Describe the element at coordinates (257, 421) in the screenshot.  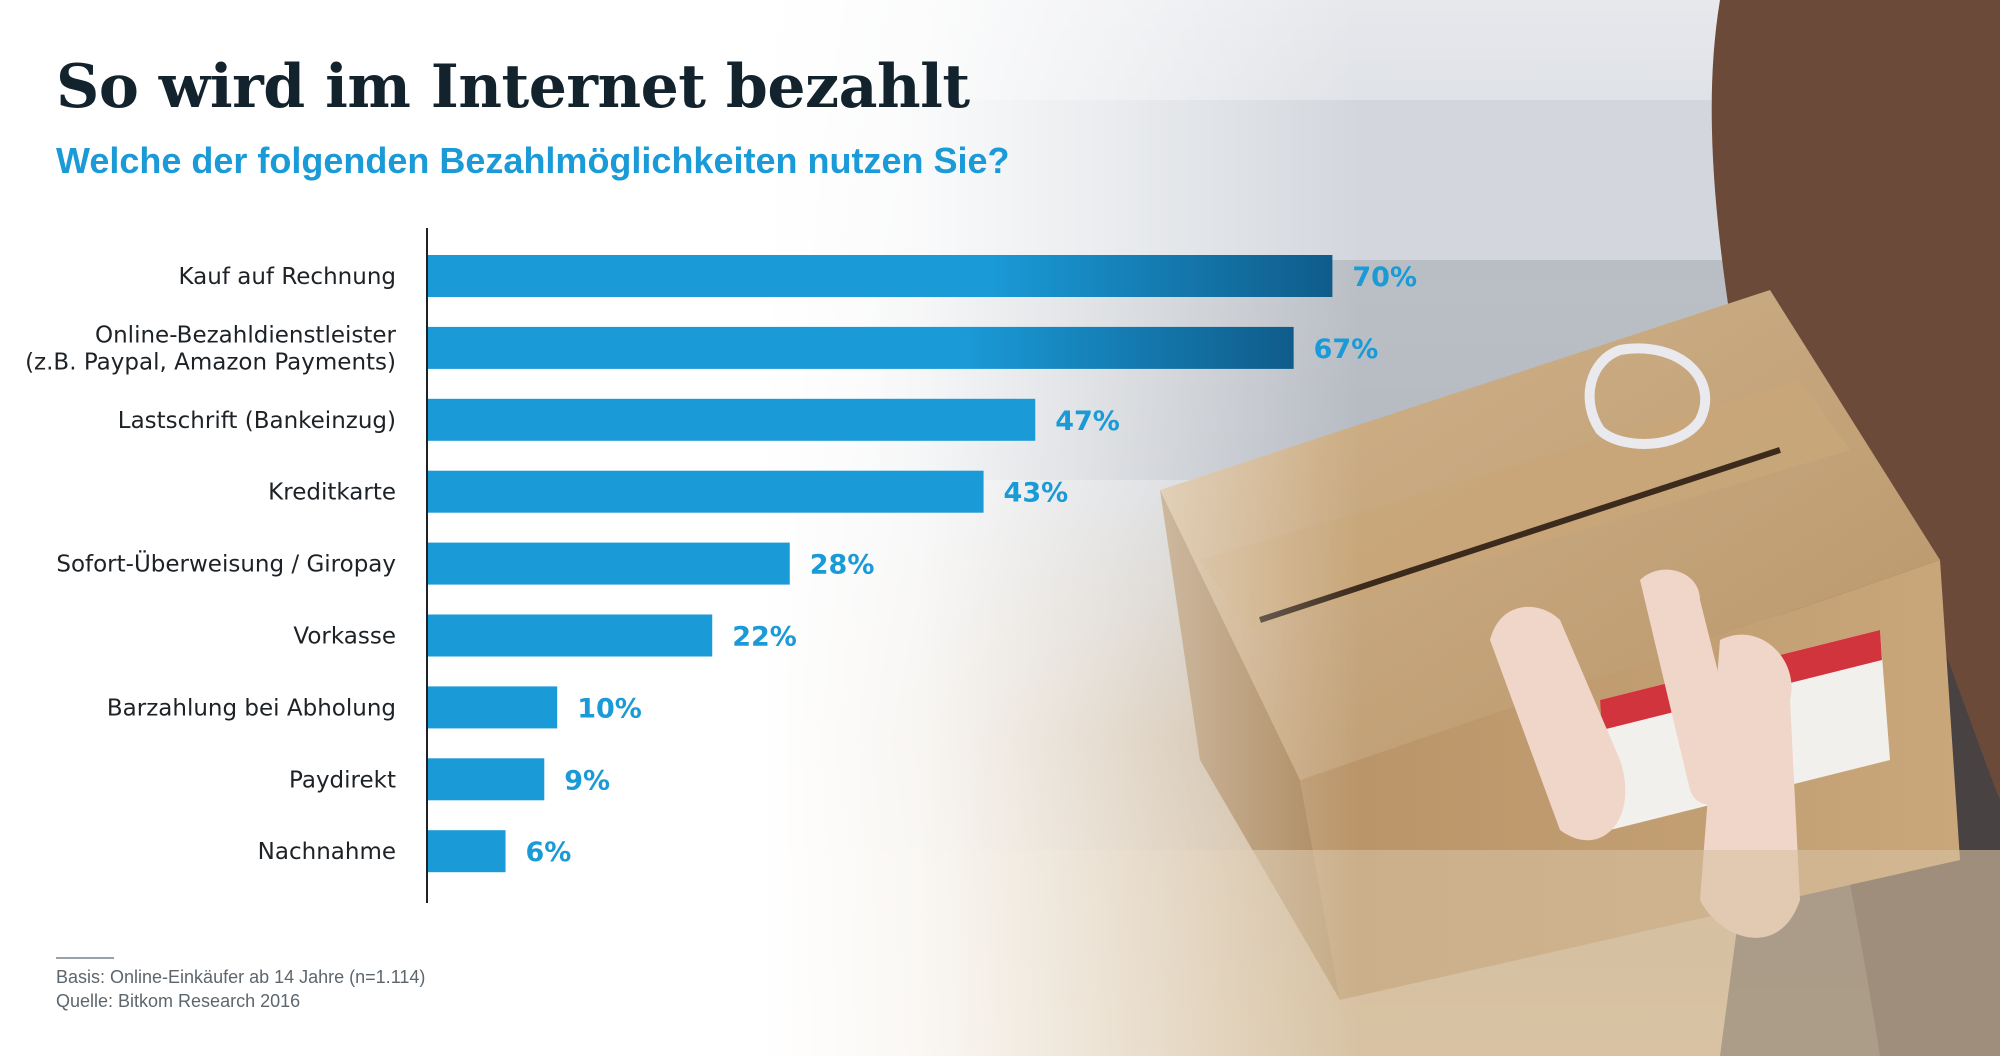
I see `category-label-2: Lastschrift (Bankeinzug)` at that location.